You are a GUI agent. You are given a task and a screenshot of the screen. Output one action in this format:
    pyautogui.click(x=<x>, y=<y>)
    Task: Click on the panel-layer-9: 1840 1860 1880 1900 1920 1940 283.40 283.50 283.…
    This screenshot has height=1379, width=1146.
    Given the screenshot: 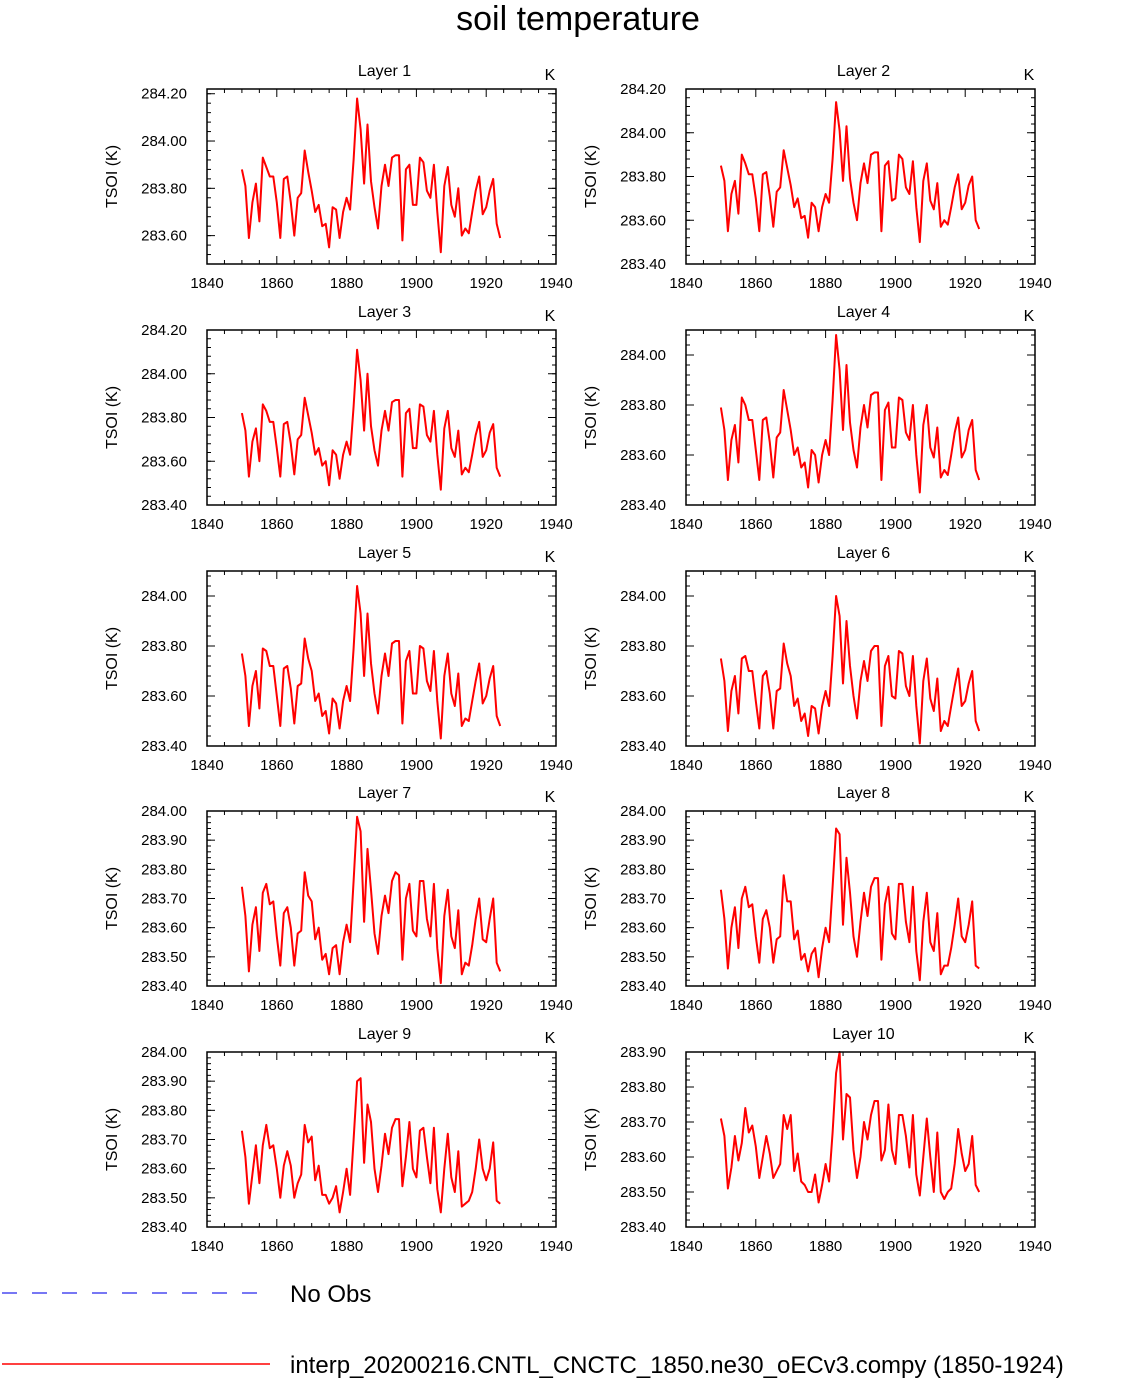 What is the action you would take?
    pyautogui.click(x=338, y=1140)
    